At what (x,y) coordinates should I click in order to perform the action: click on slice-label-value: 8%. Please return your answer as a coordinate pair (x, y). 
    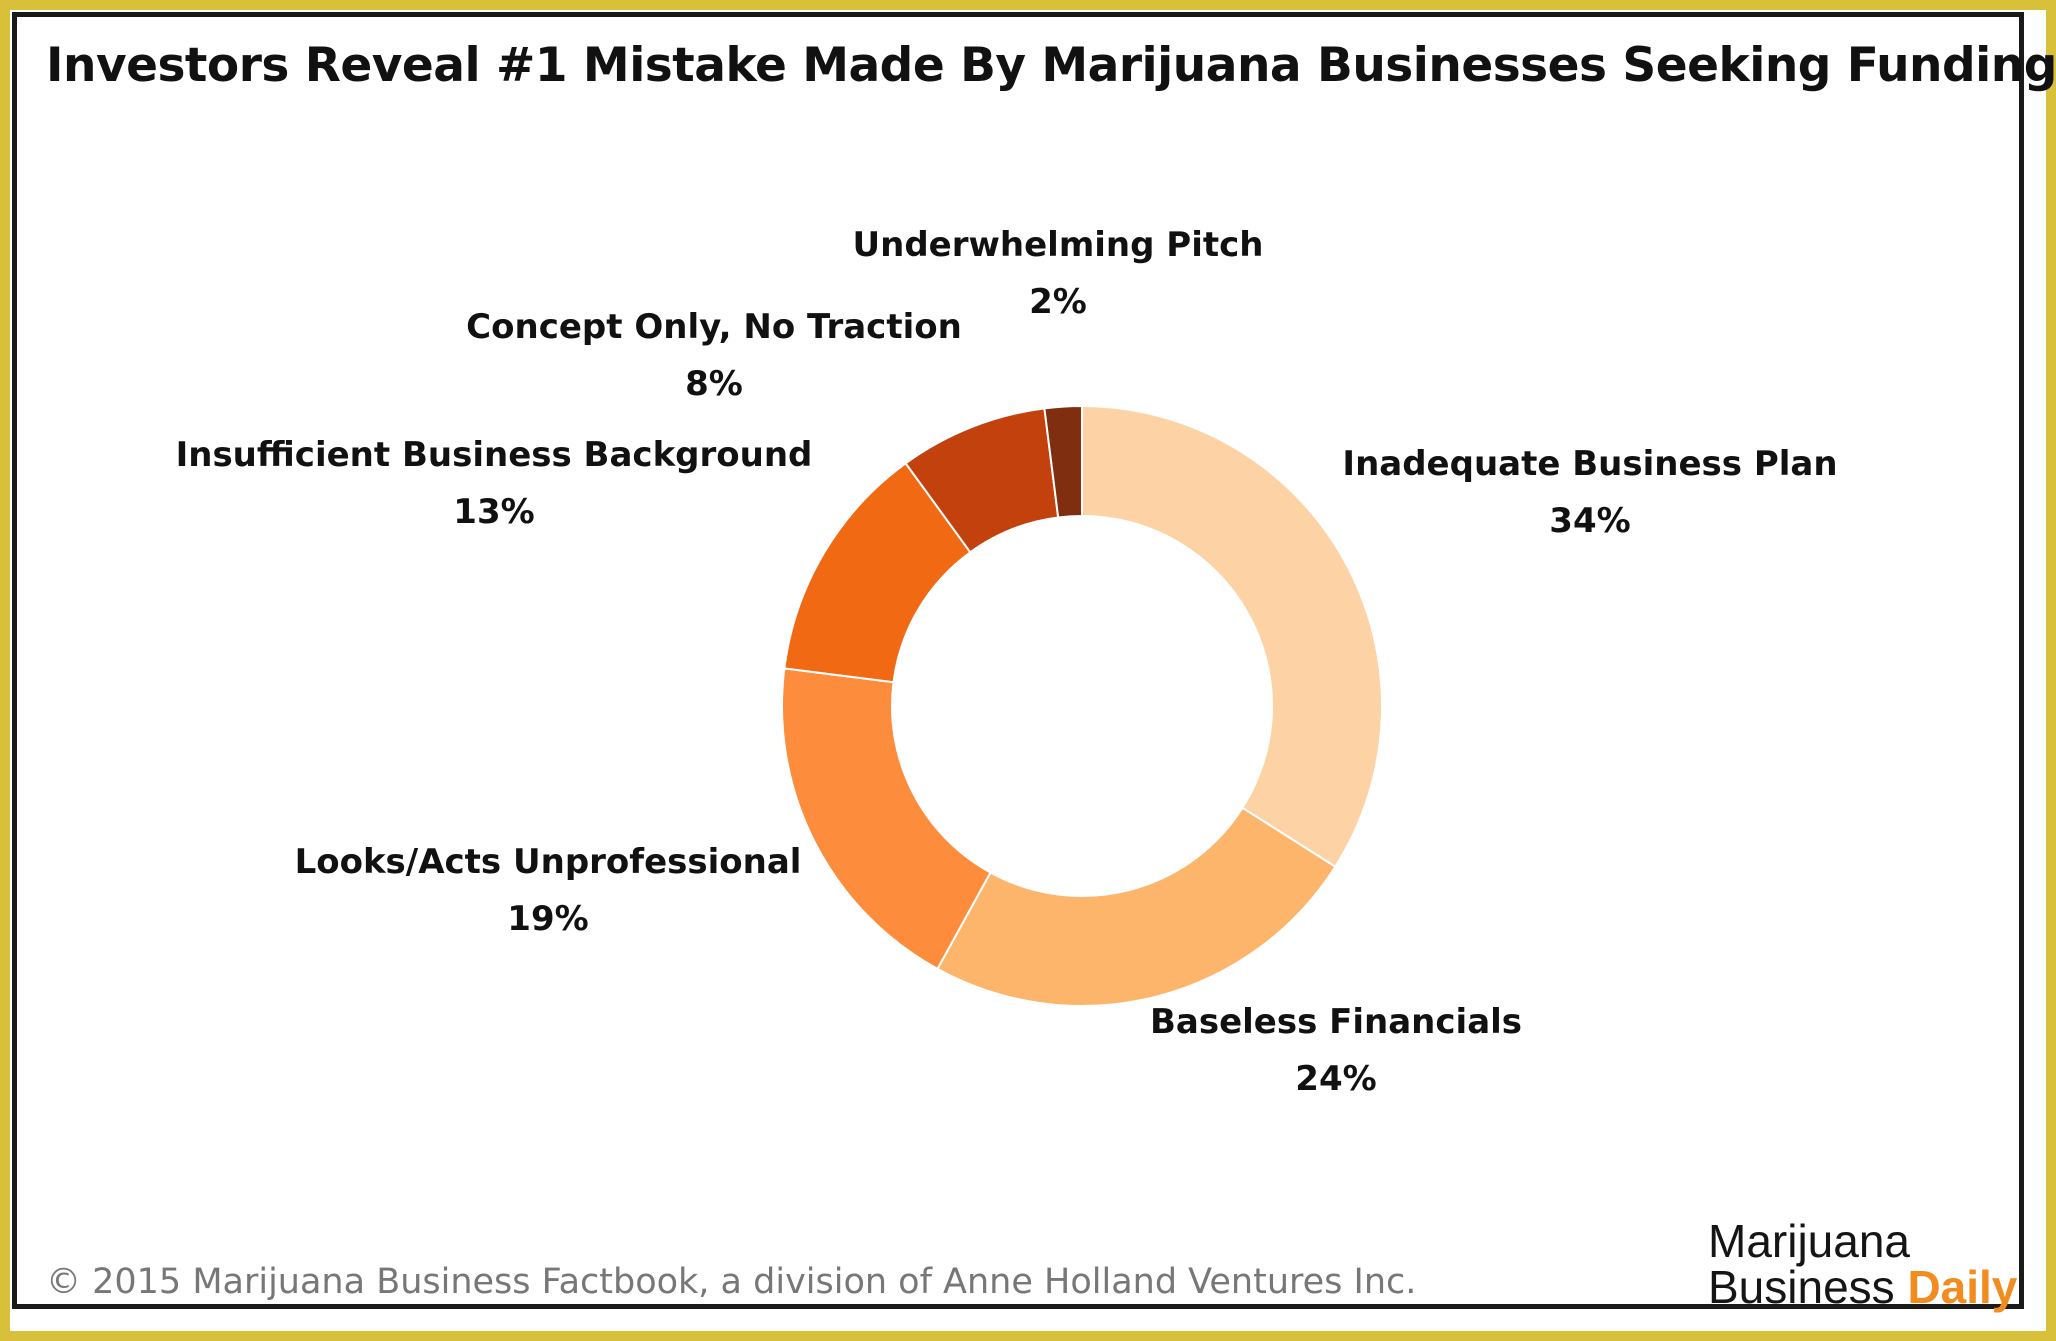
    Looking at the image, I should click on (714, 384).